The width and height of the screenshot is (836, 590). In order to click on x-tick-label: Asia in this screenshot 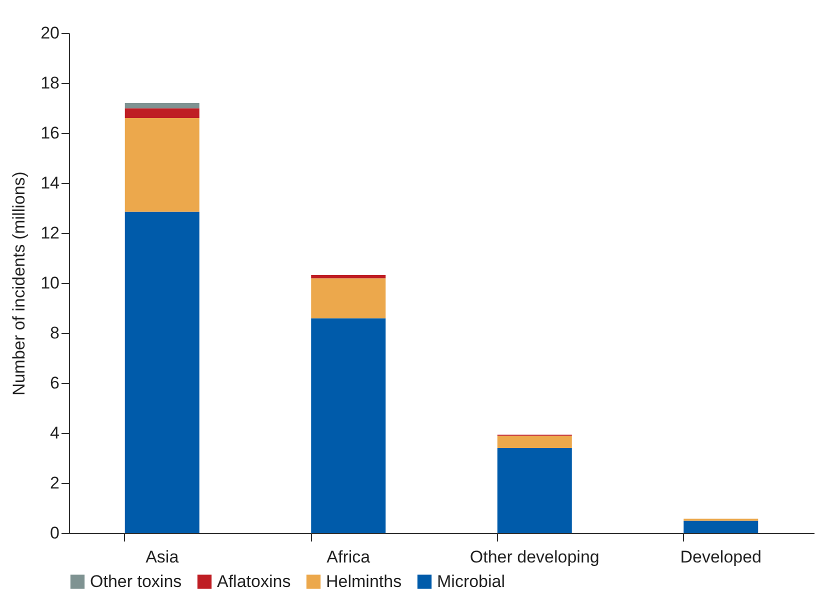, I will do `click(163, 557)`.